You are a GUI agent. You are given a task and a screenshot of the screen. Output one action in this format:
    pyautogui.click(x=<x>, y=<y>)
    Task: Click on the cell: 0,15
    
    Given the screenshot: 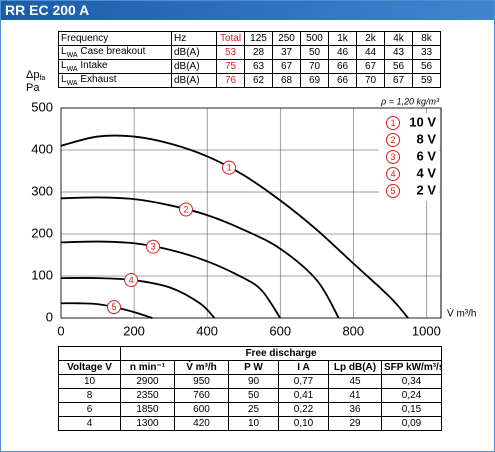 What is the action you would take?
    pyautogui.click(x=411, y=409)
    